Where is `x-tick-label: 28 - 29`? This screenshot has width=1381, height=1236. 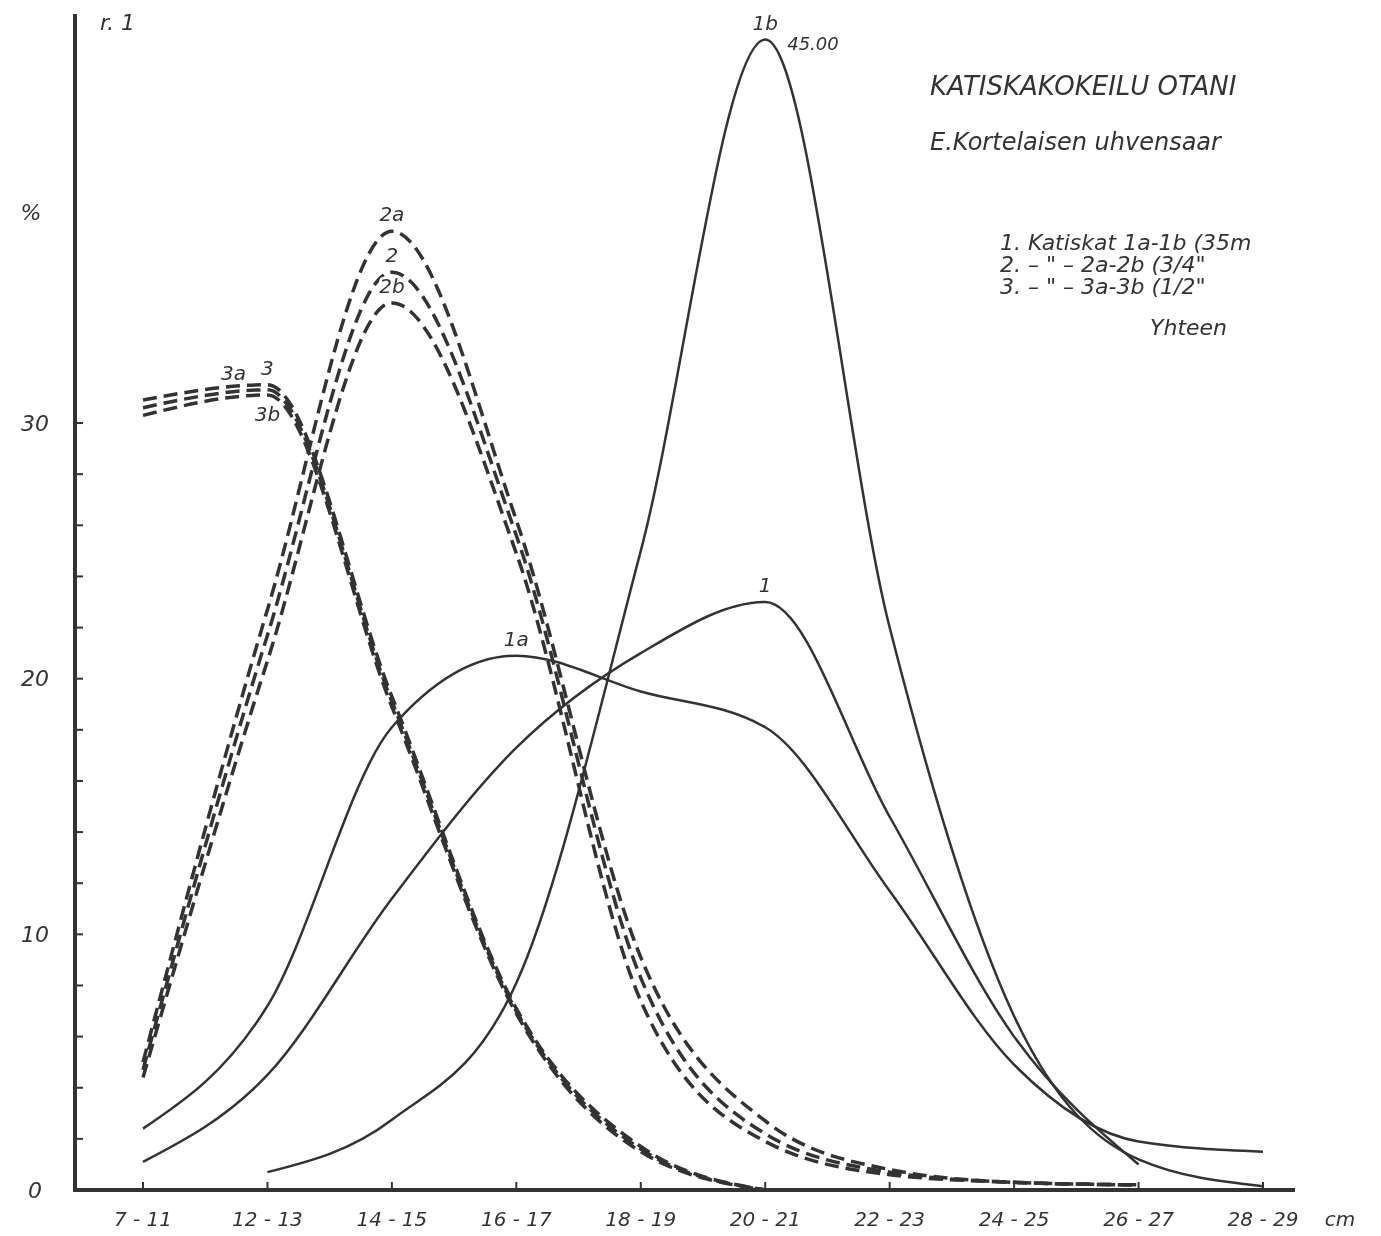 x-tick-label: 28 - 29 is located at coordinates (1263, 1219).